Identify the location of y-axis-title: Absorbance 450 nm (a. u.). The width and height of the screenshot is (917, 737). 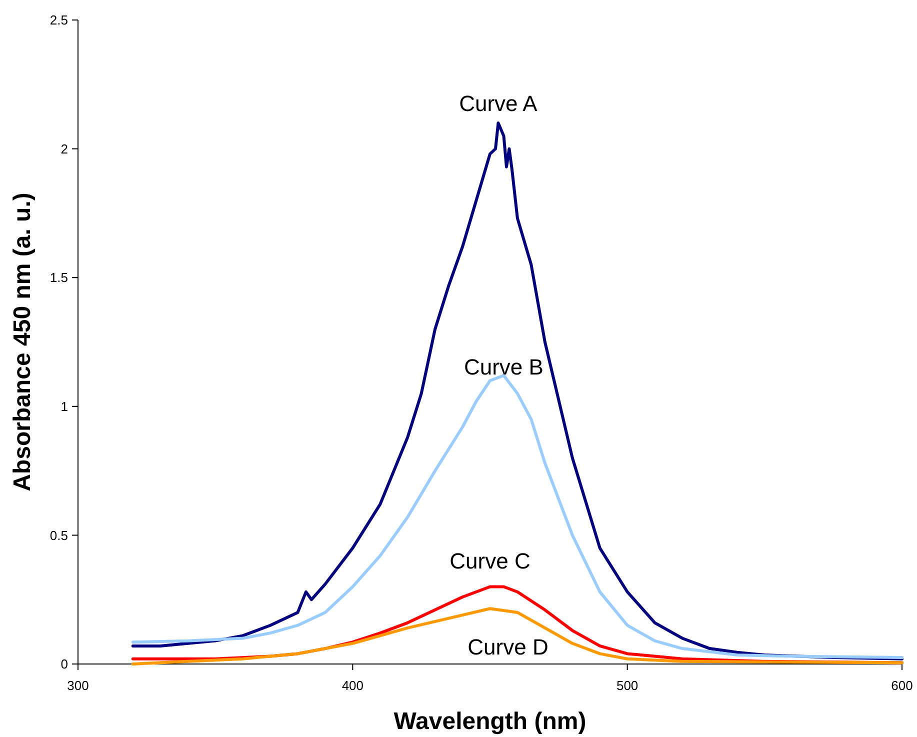
(22, 342).